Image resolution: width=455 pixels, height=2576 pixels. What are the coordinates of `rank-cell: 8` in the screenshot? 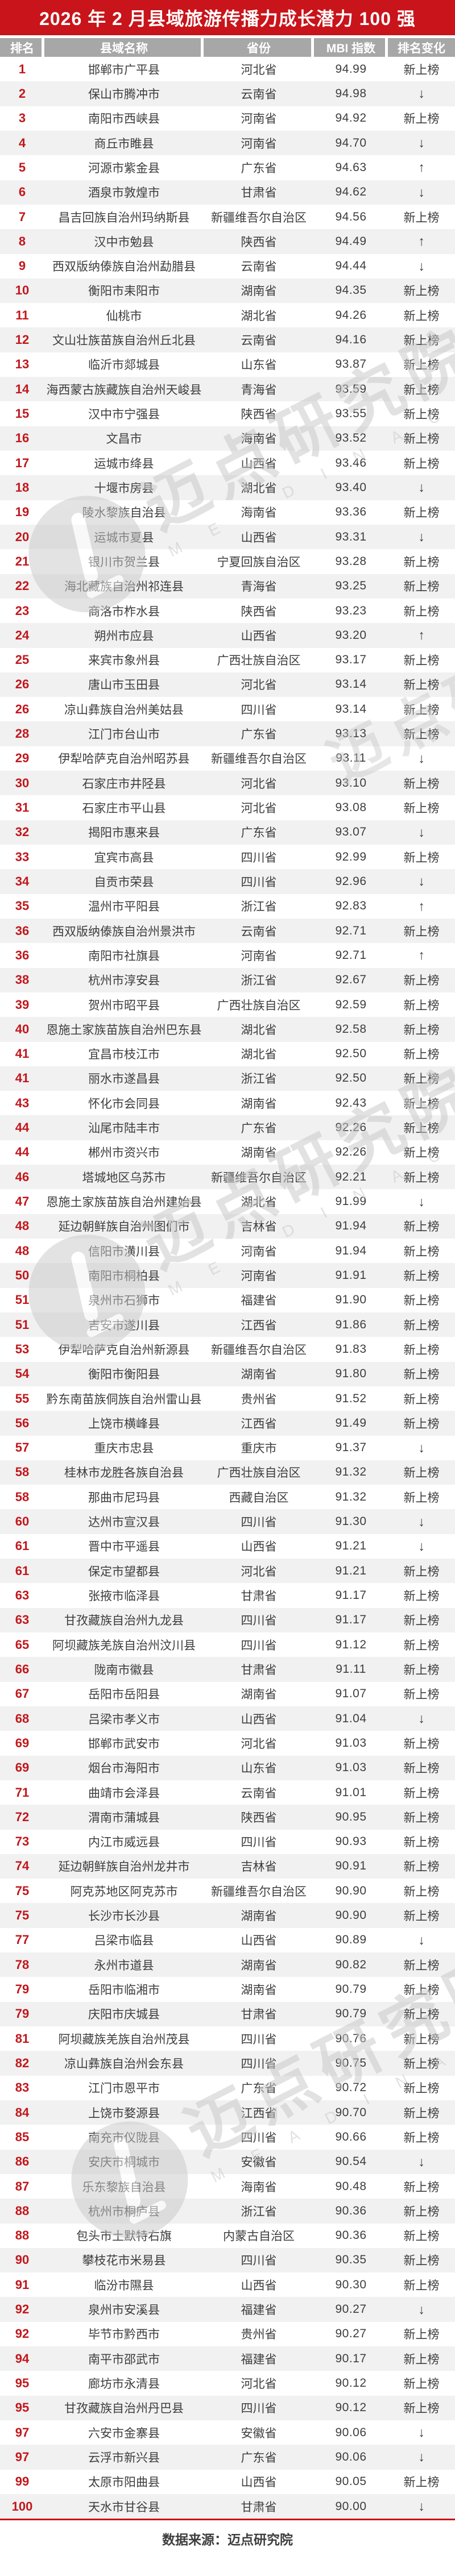 It's located at (22, 241).